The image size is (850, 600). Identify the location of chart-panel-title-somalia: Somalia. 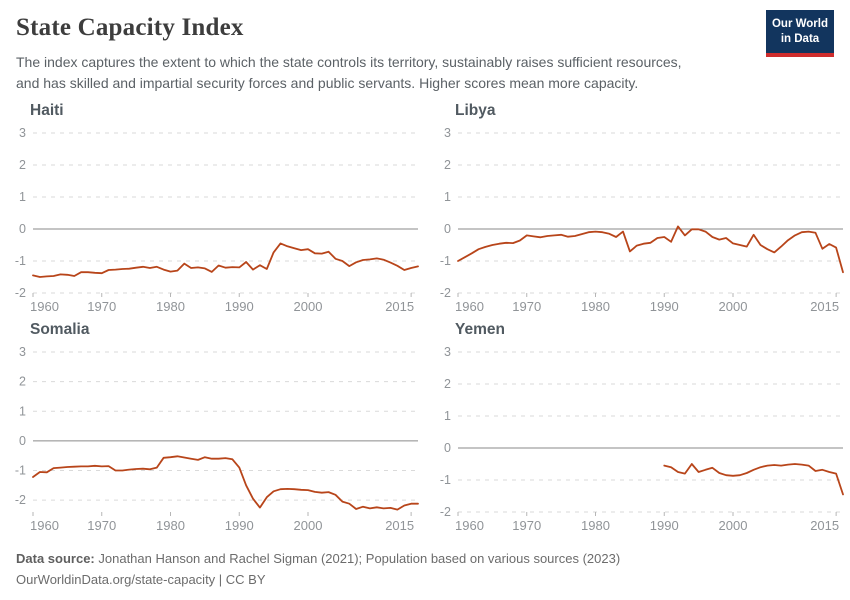
(60, 329).